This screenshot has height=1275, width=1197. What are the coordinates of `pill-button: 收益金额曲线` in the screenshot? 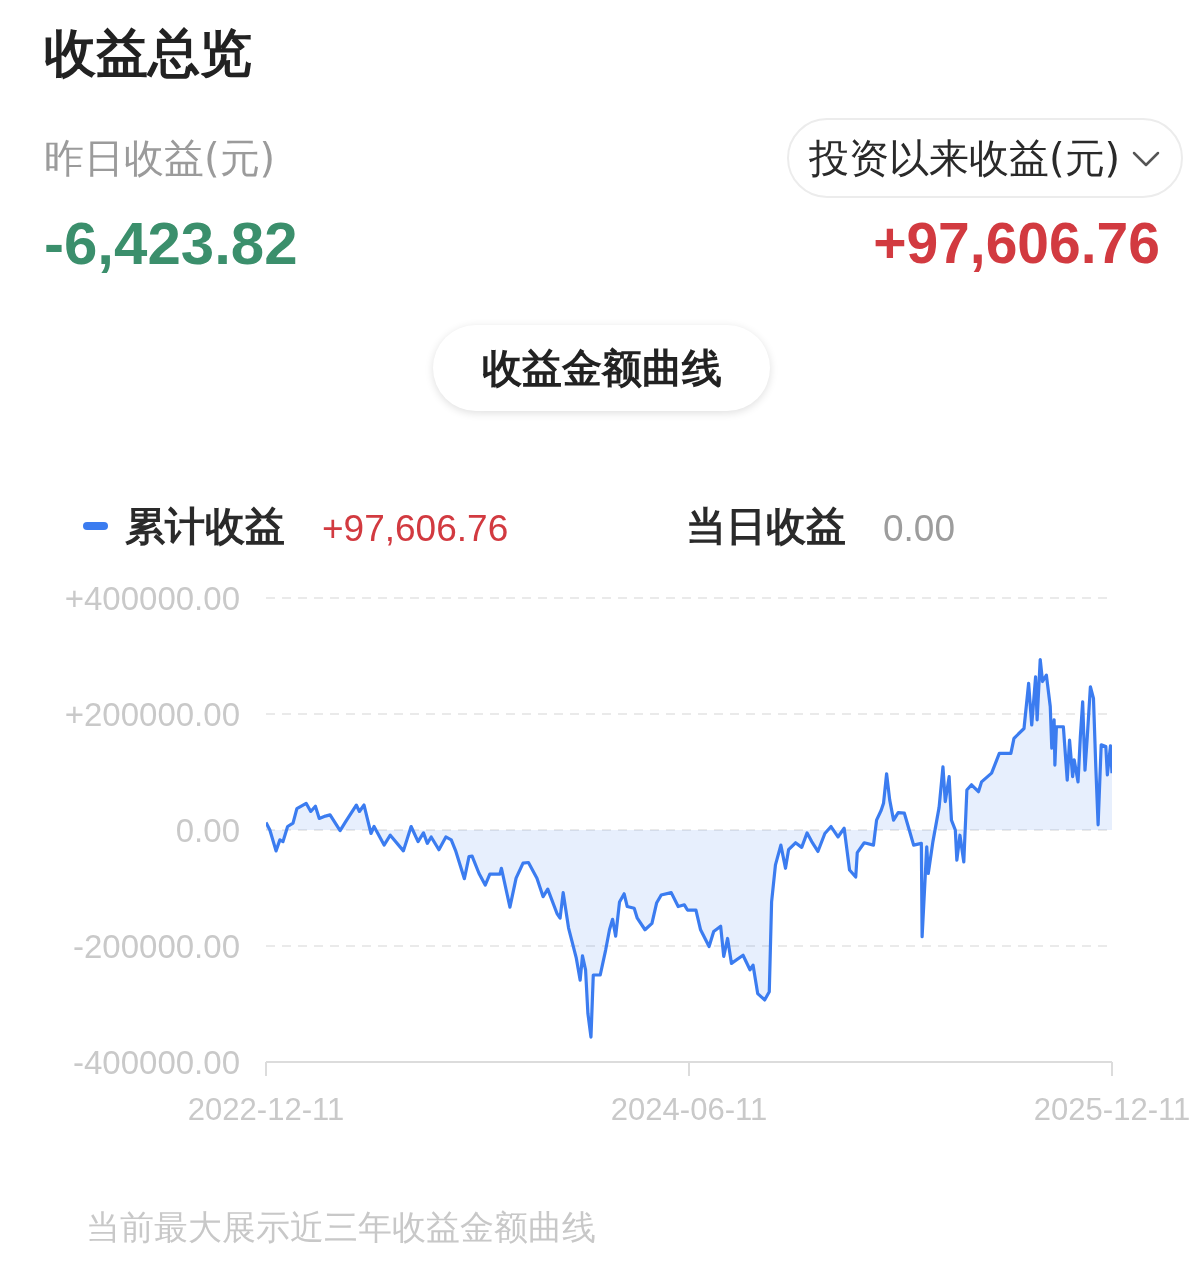 It's located at (601, 368).